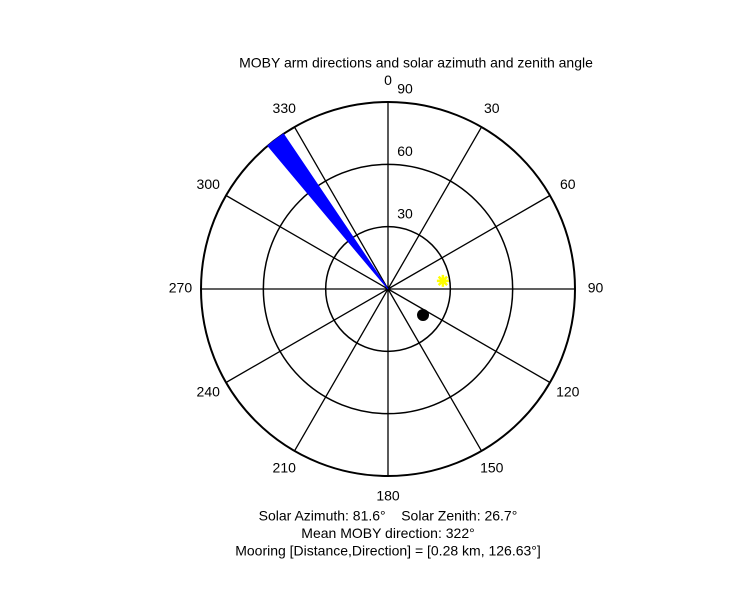 This screenshot has height=600, width=750. Describe the element at coordinates (285, 467) in the screenshot. I see `angle-tick-label: 210` at that location.